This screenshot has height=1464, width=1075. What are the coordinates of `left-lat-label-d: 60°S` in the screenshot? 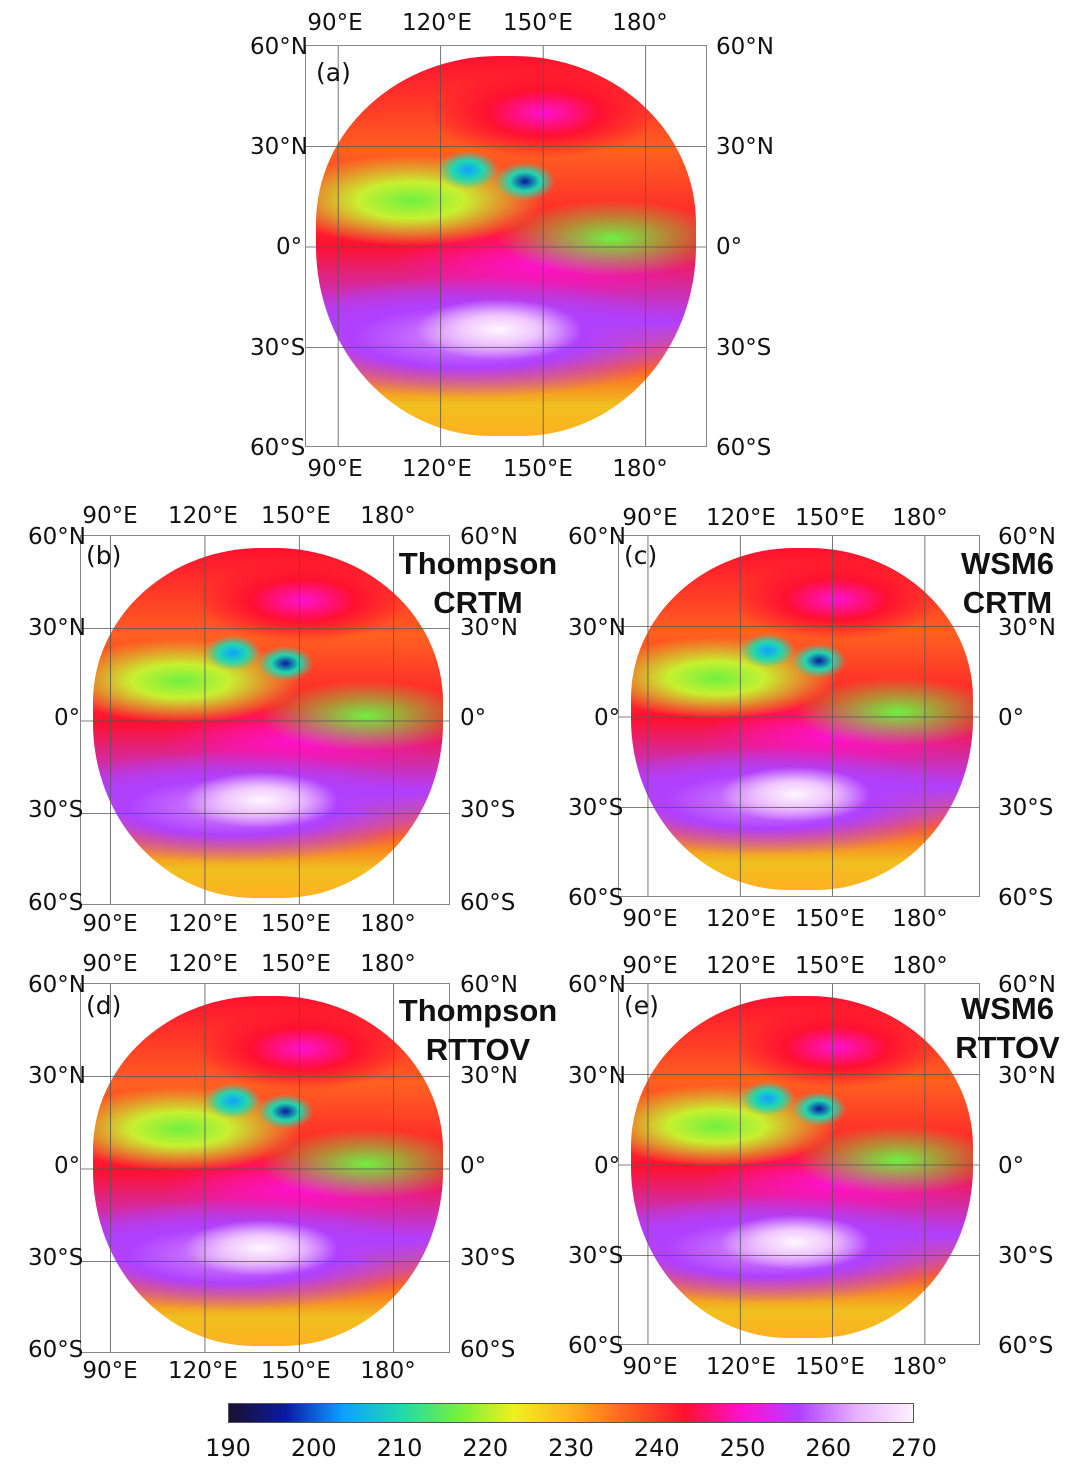 It's located at (56, 1350).